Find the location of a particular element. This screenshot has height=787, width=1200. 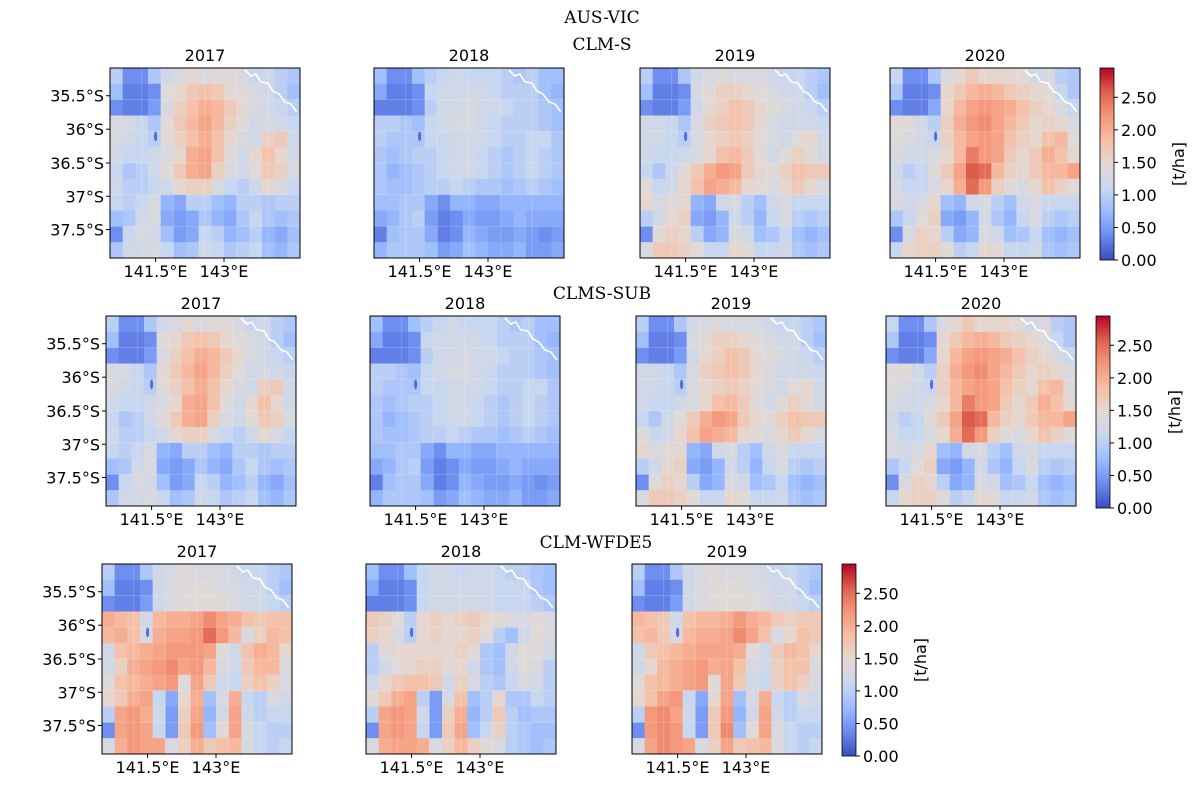

boundary-line is located at coordinates (267, 339).